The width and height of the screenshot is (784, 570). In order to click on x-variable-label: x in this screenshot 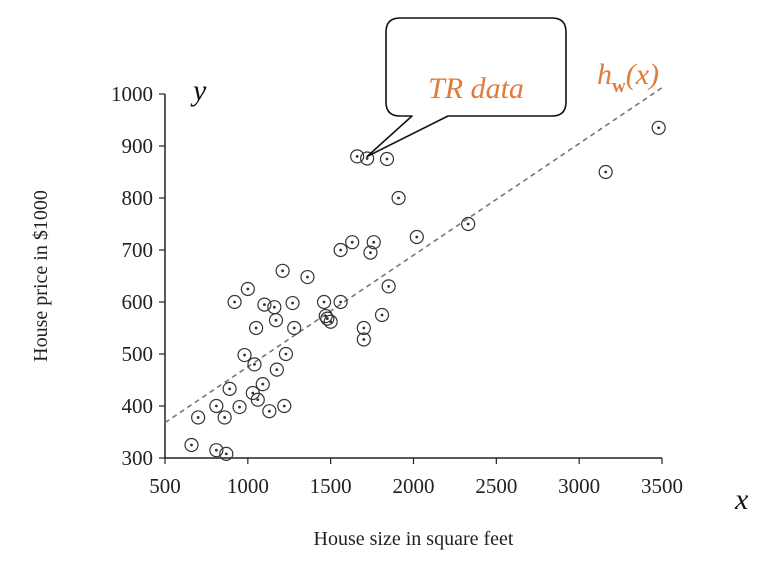, I will do `click(741, 499)`.